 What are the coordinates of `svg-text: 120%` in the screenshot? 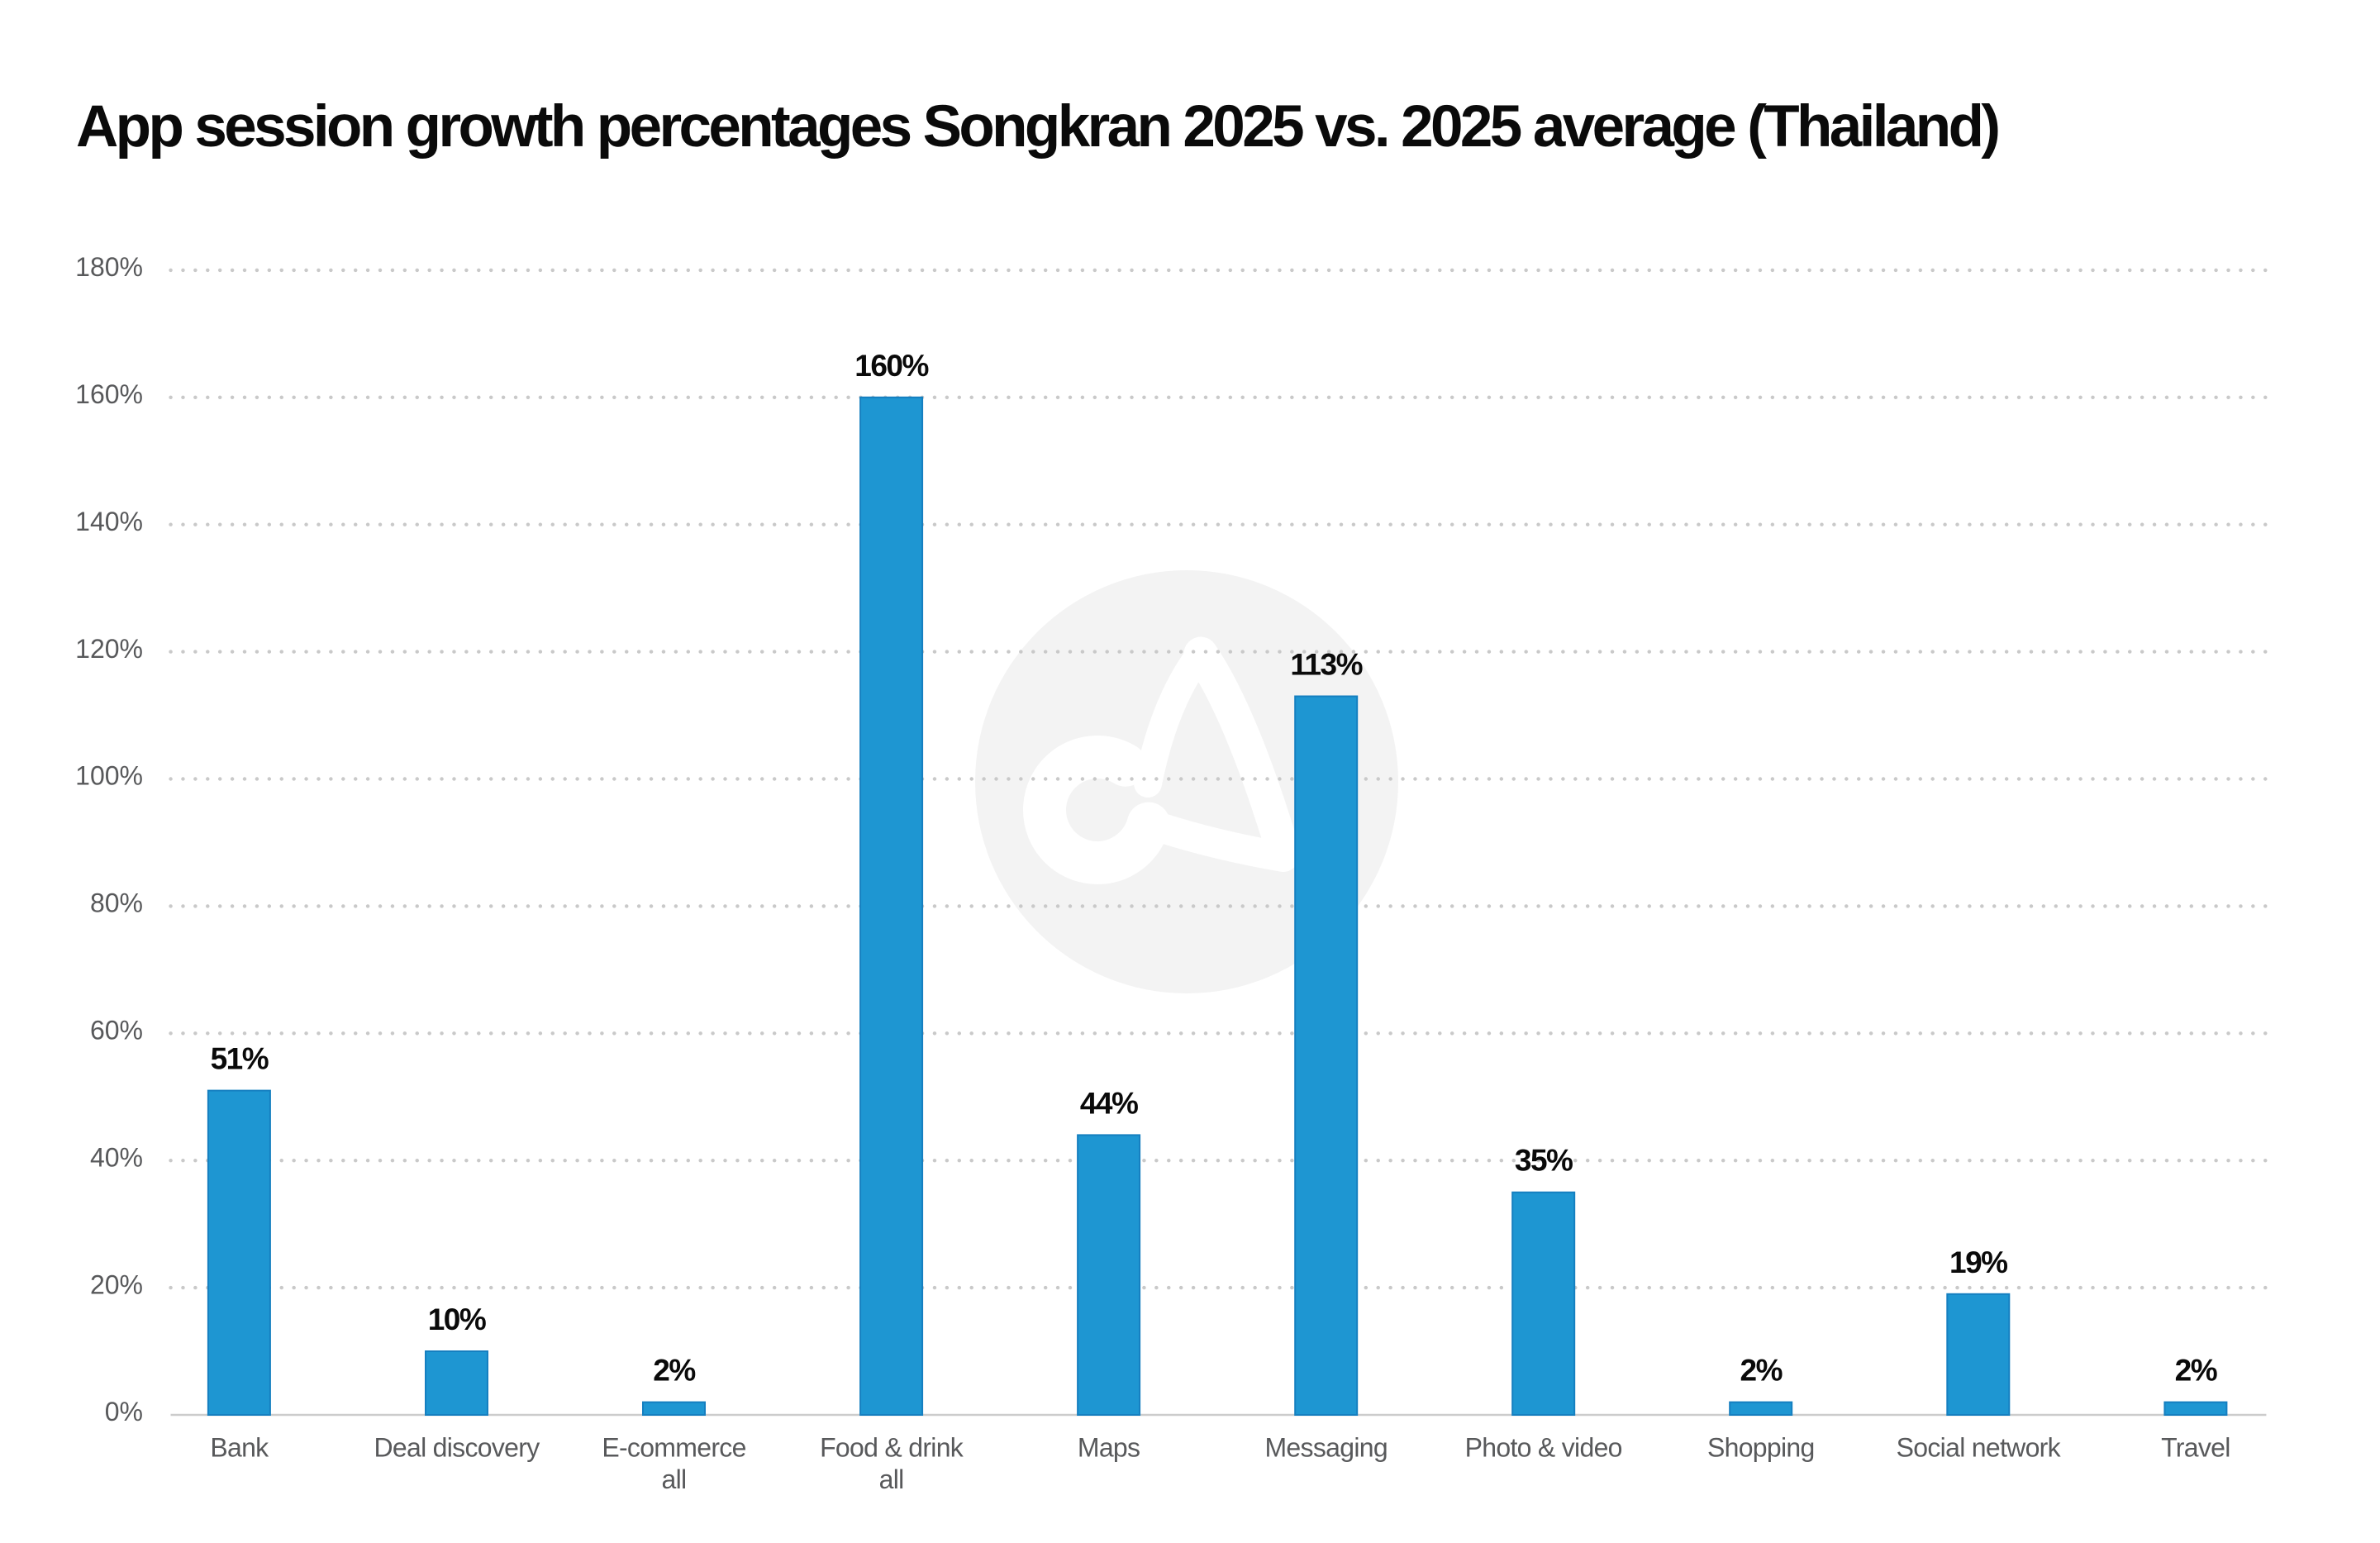 It's located at (109, 649).